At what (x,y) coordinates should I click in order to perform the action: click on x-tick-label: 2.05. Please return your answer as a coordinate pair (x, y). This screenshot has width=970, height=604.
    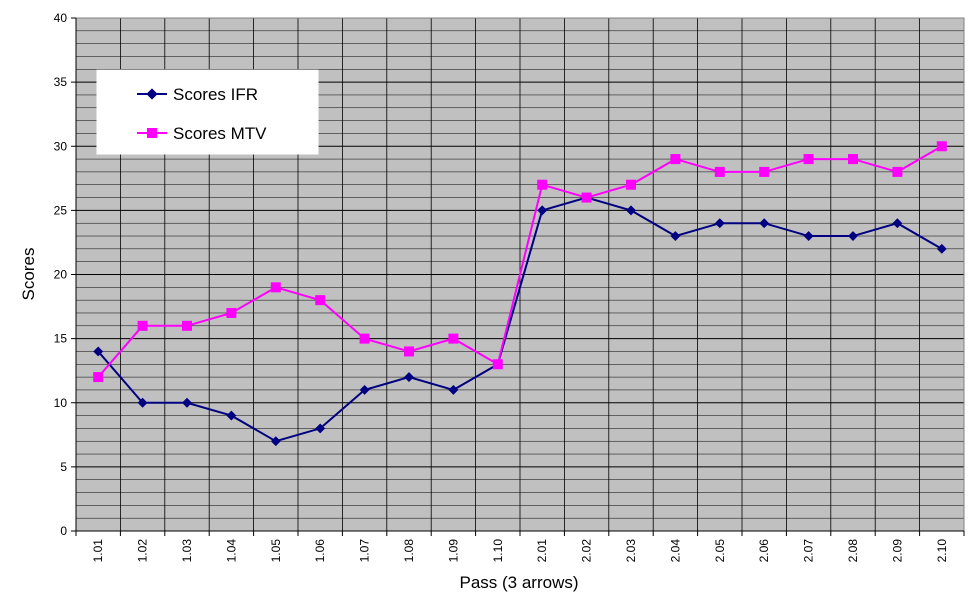
    Looking at the image, I should click on (720, 551).